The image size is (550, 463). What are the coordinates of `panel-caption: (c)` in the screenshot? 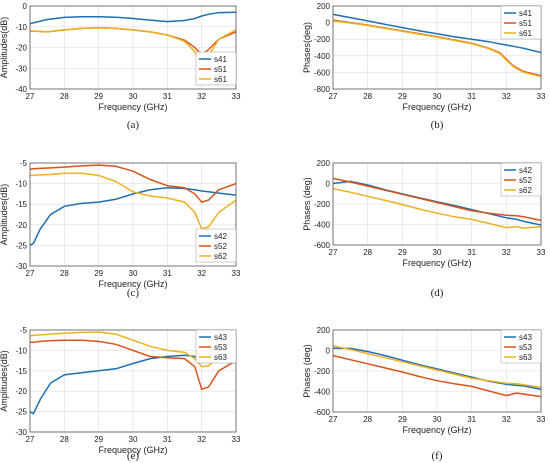 It's located at (133, 293).